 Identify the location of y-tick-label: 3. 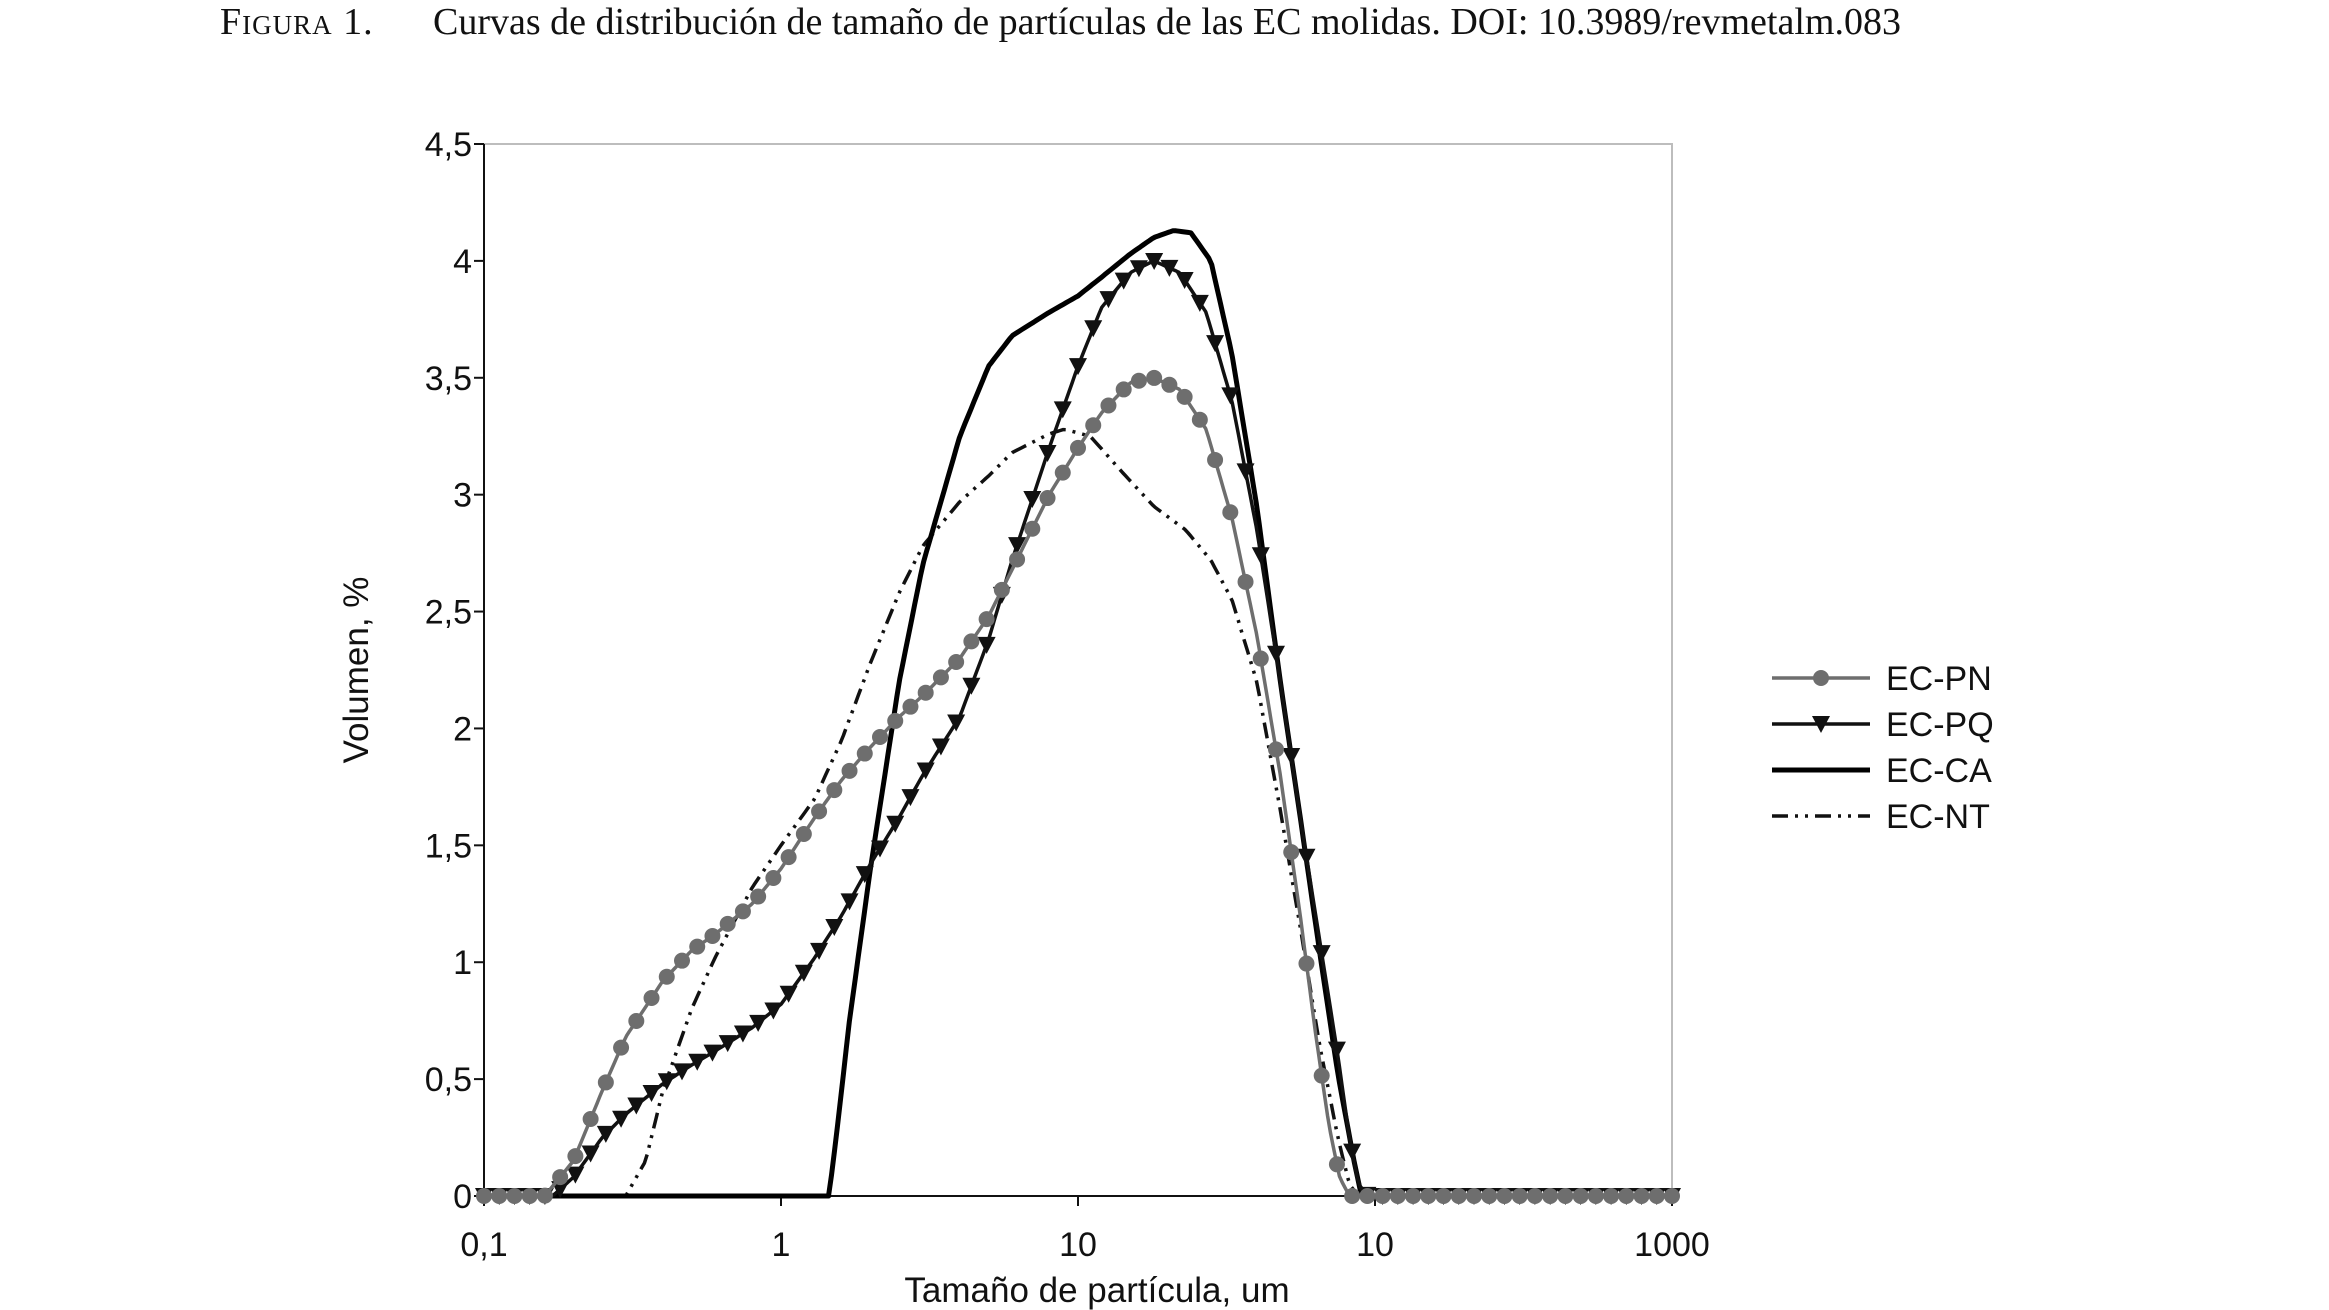
(462, 496).